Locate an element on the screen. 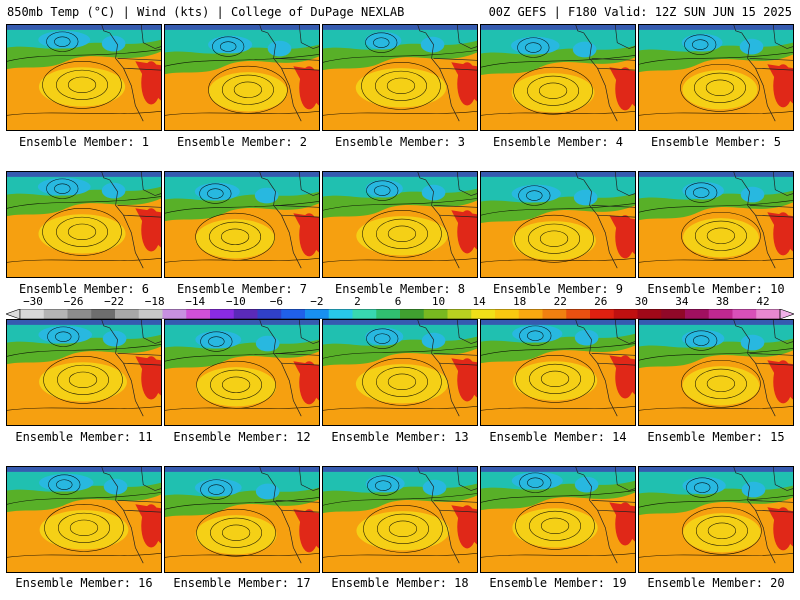 This screenshot has width=800, height=600. colorbar-tick-label: 42 is located at coordinates (763, 301).